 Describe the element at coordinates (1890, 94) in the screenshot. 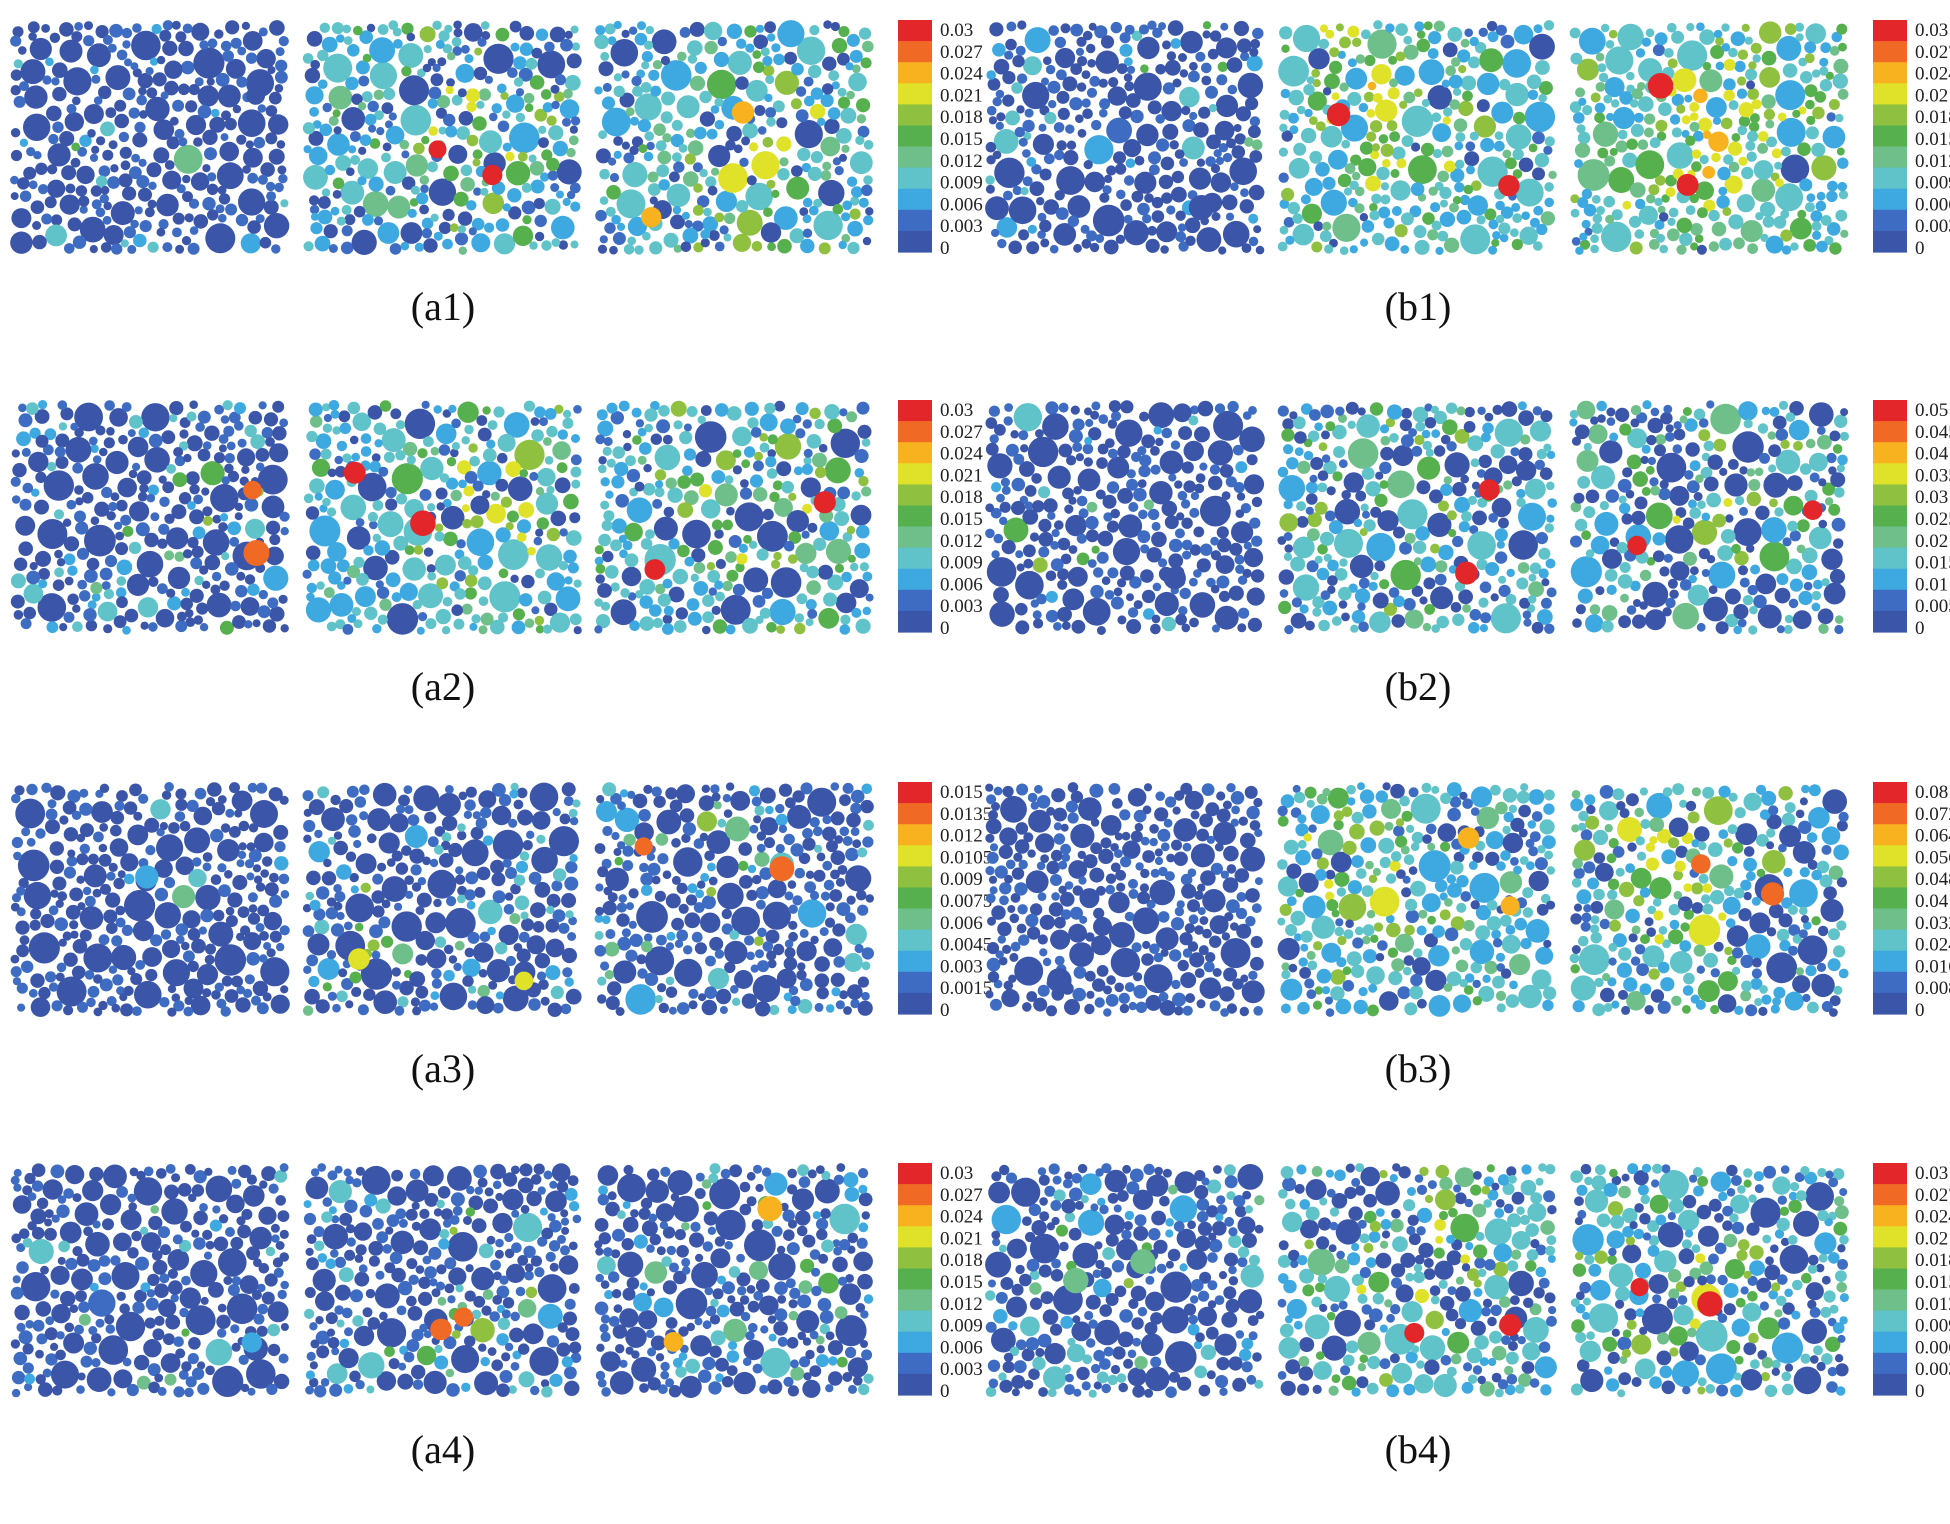

I see `colorbar-segment` at that location.